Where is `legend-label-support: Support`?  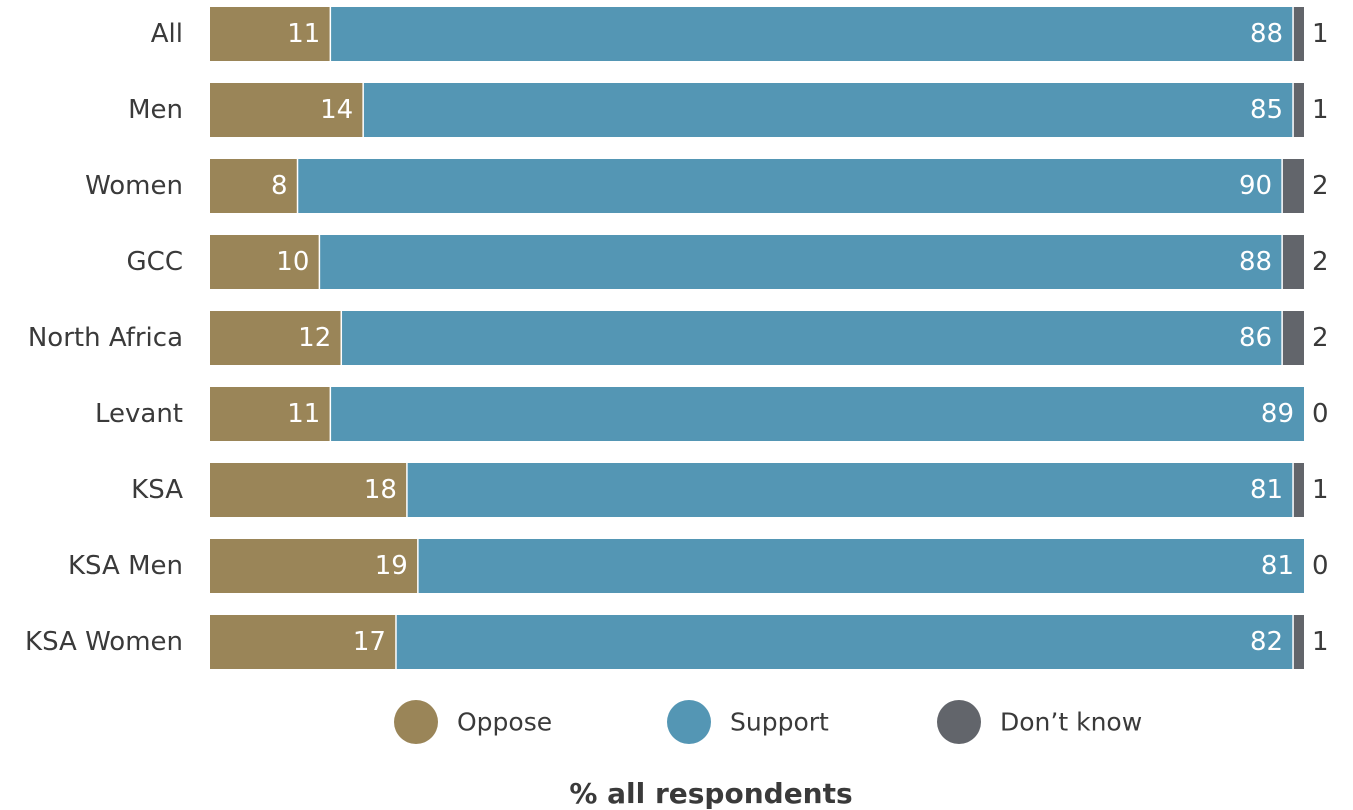
legend-label-support: Support is located at coordinates (779, 722).